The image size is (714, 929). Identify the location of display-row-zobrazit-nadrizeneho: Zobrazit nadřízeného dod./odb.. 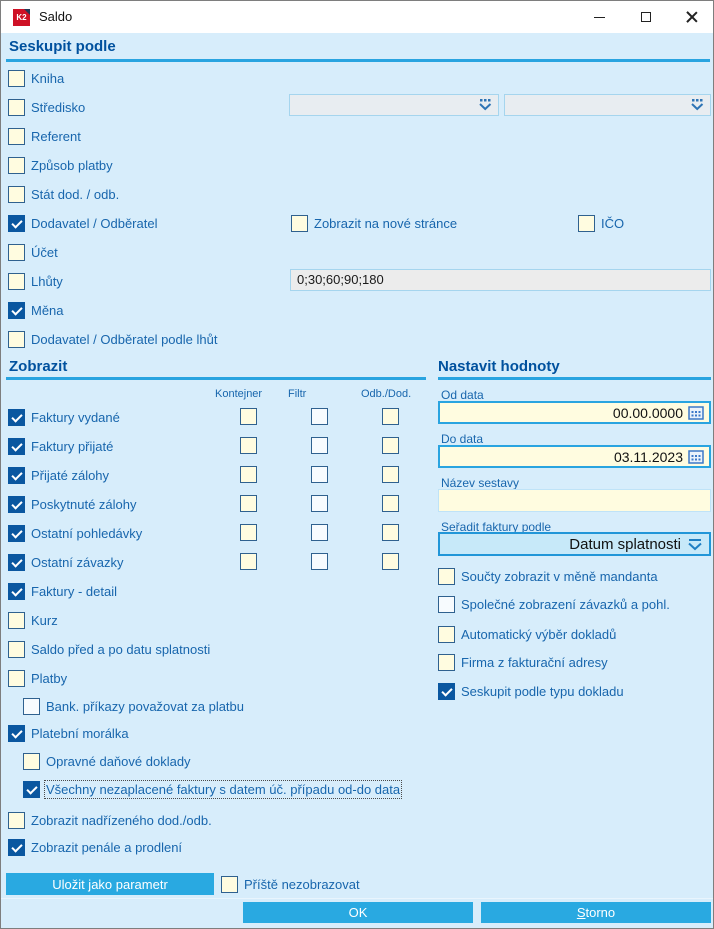
(110, 820).